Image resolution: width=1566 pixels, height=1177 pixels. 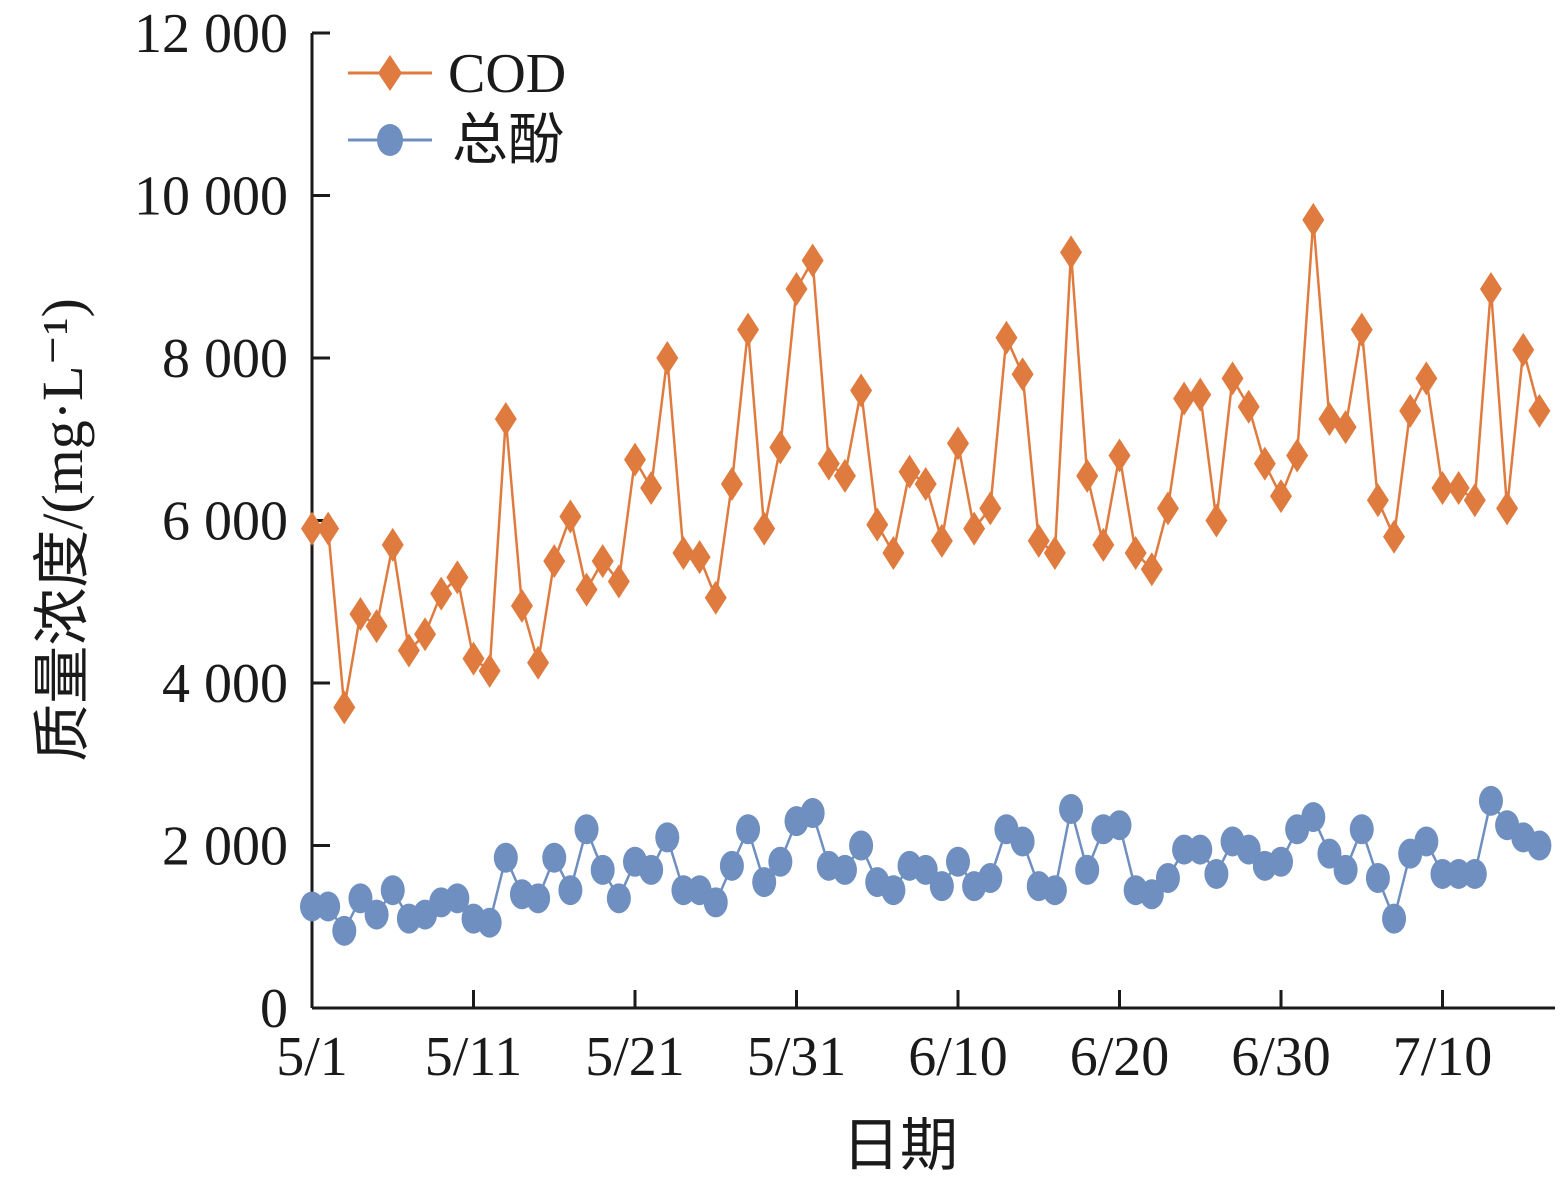 What do you see at coordinates (390, 140) in the screenshot?
I see `legend-phenol-marker` at bounding box center [390, 140].